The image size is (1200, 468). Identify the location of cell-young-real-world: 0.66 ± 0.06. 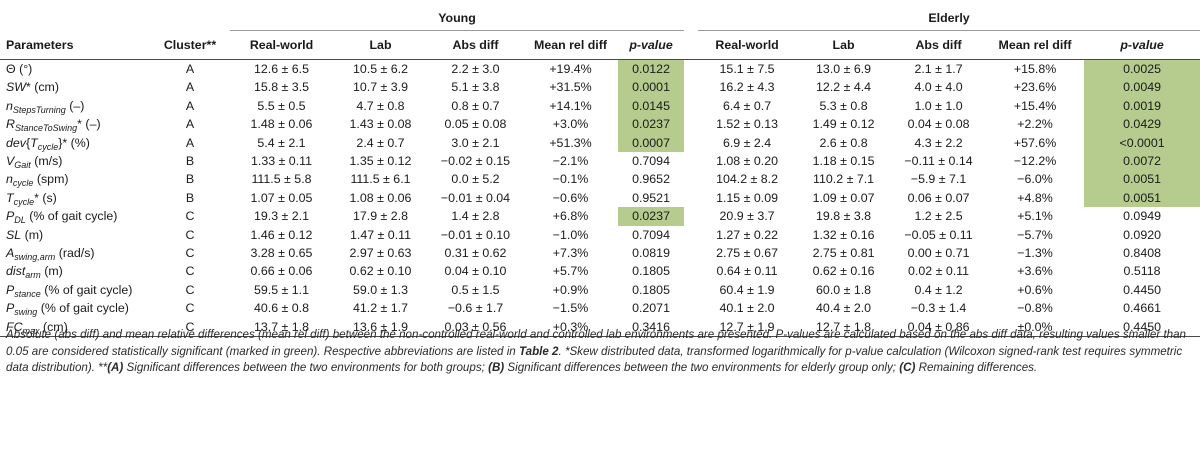
(281, 271).